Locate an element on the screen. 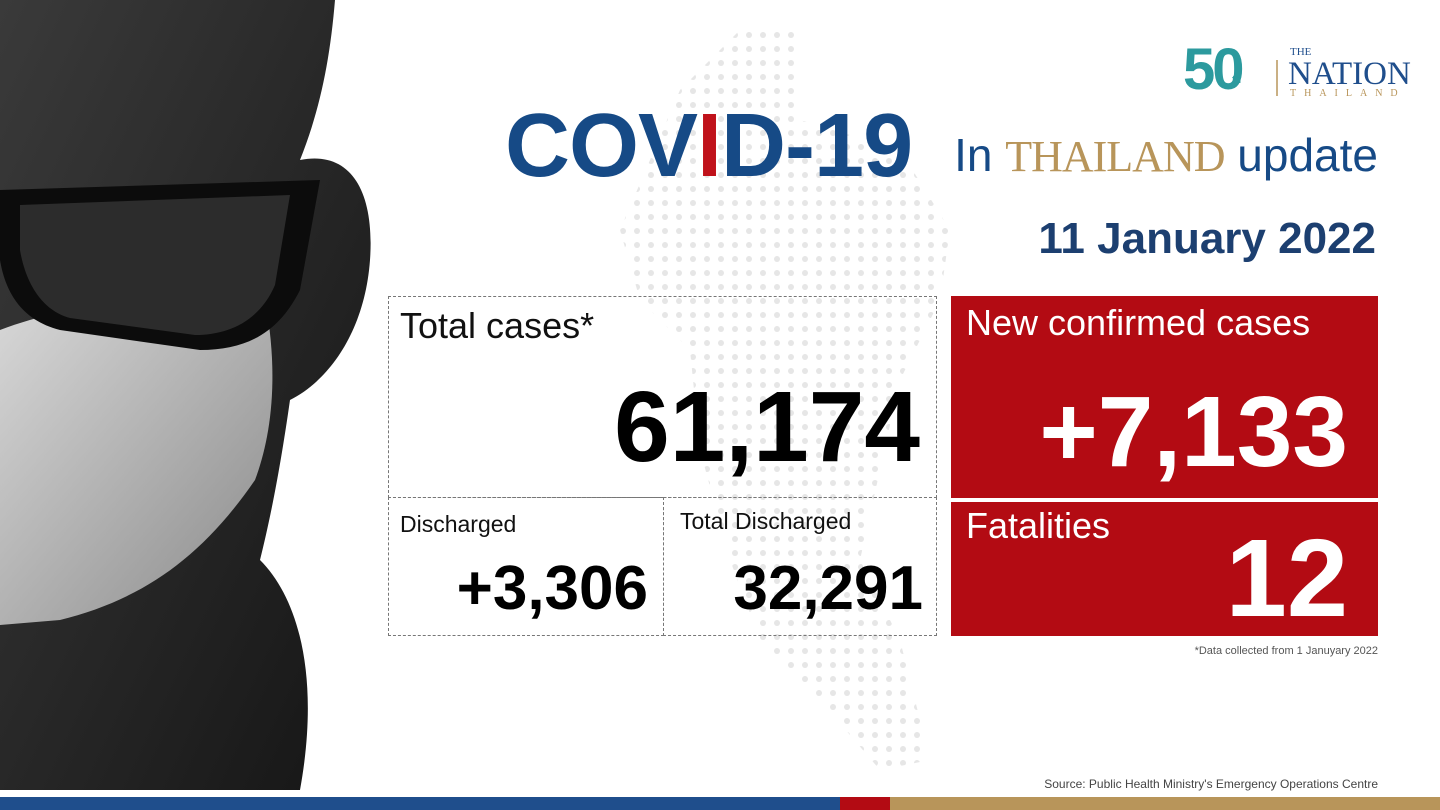 The image size is (1440, 810). stat-label: Fatalities is located at coordinates (1038, 525).